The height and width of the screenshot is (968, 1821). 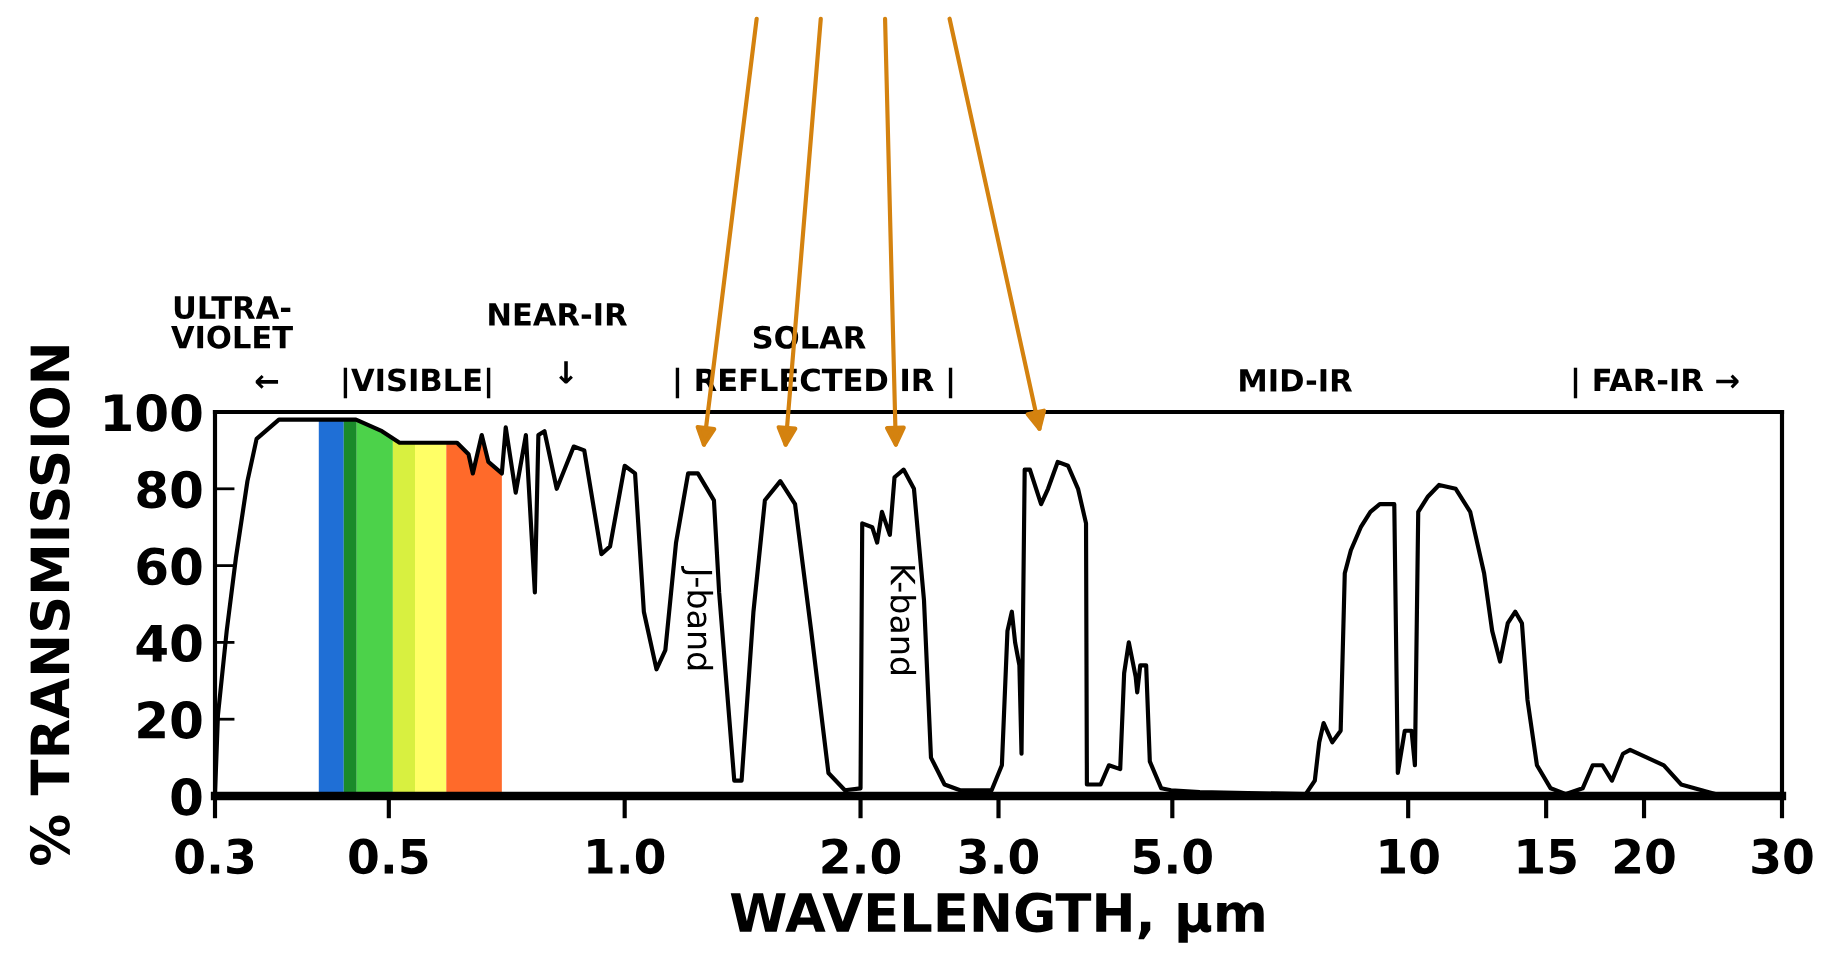 I want to click on x-tick-label: 2.0, so click(x=861, y=856).